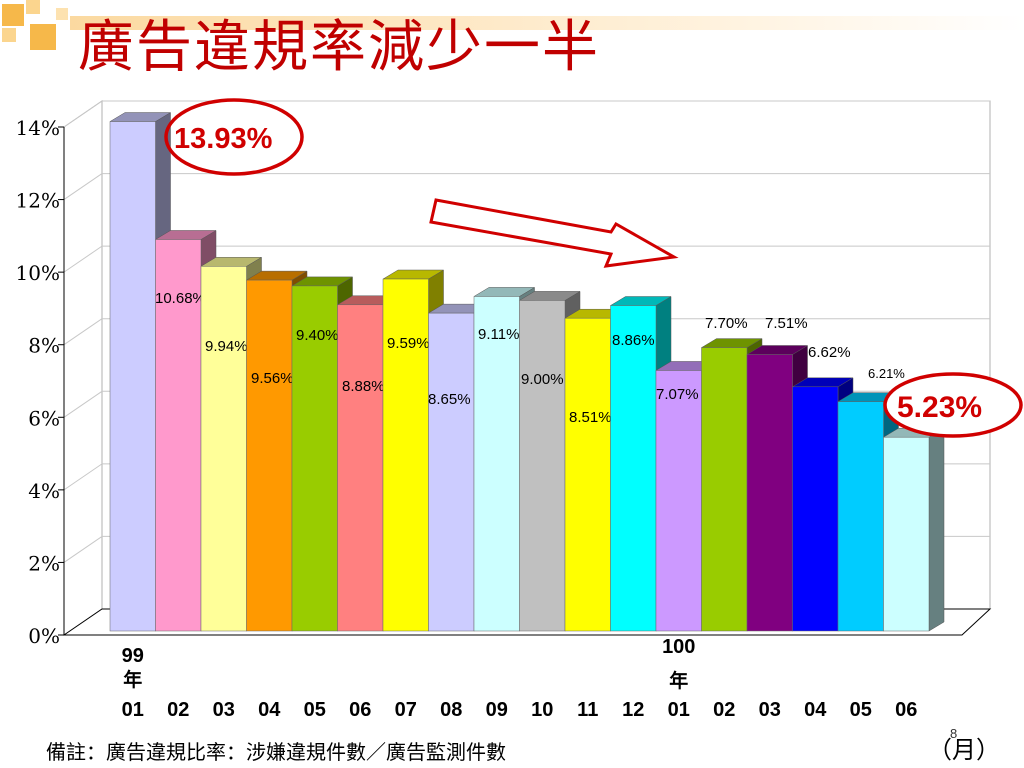 The image size is (1024, 768). I want to click on year-label: 99, so click(133, 656).